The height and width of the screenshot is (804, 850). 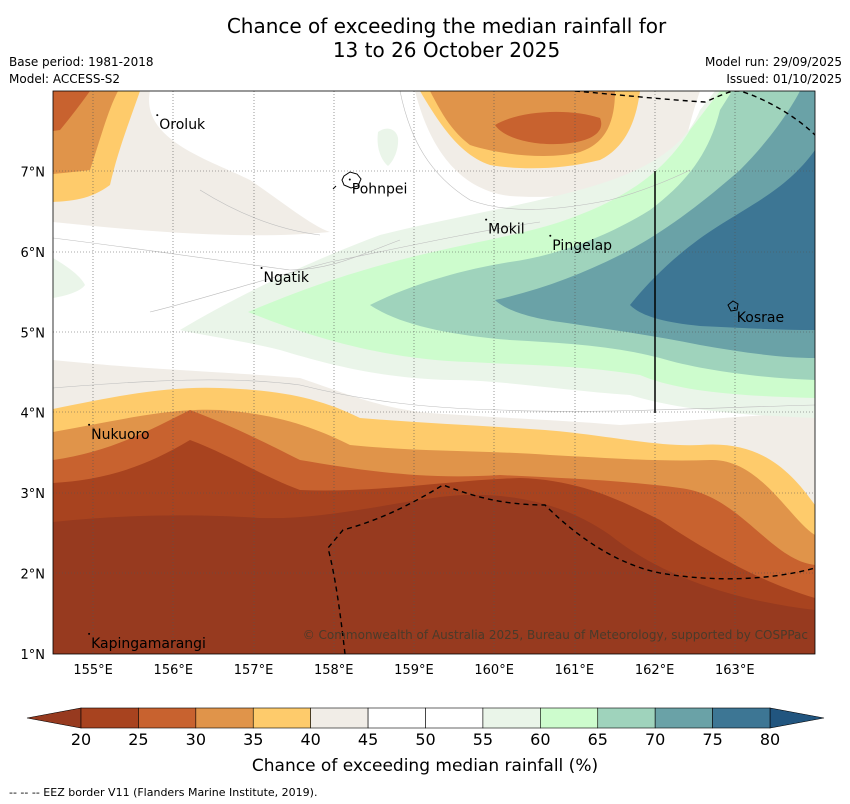 I want to click on meta-left: Base period: 1981-2018 Model: ACCESS-S2, so click(x=81, y=71).